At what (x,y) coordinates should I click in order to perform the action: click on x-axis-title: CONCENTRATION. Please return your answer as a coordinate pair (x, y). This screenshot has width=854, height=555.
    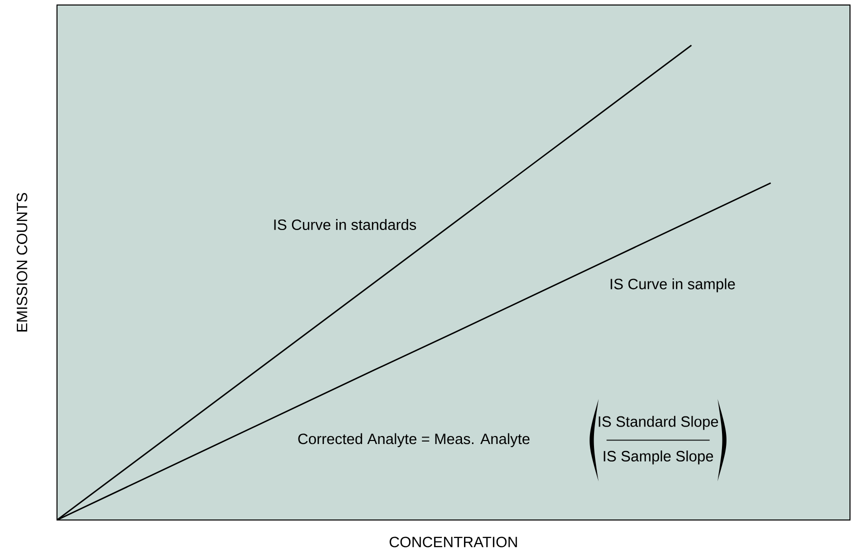
    Looking at the image, I should click on (453, 542).